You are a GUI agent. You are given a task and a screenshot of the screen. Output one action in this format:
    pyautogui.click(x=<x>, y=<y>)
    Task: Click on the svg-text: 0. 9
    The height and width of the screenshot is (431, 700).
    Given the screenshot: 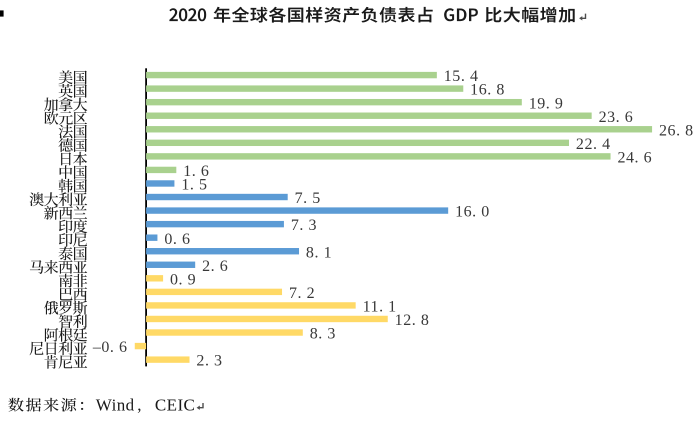 What is the action you would take?
    pyautogui.click(x=183, y=279)
    